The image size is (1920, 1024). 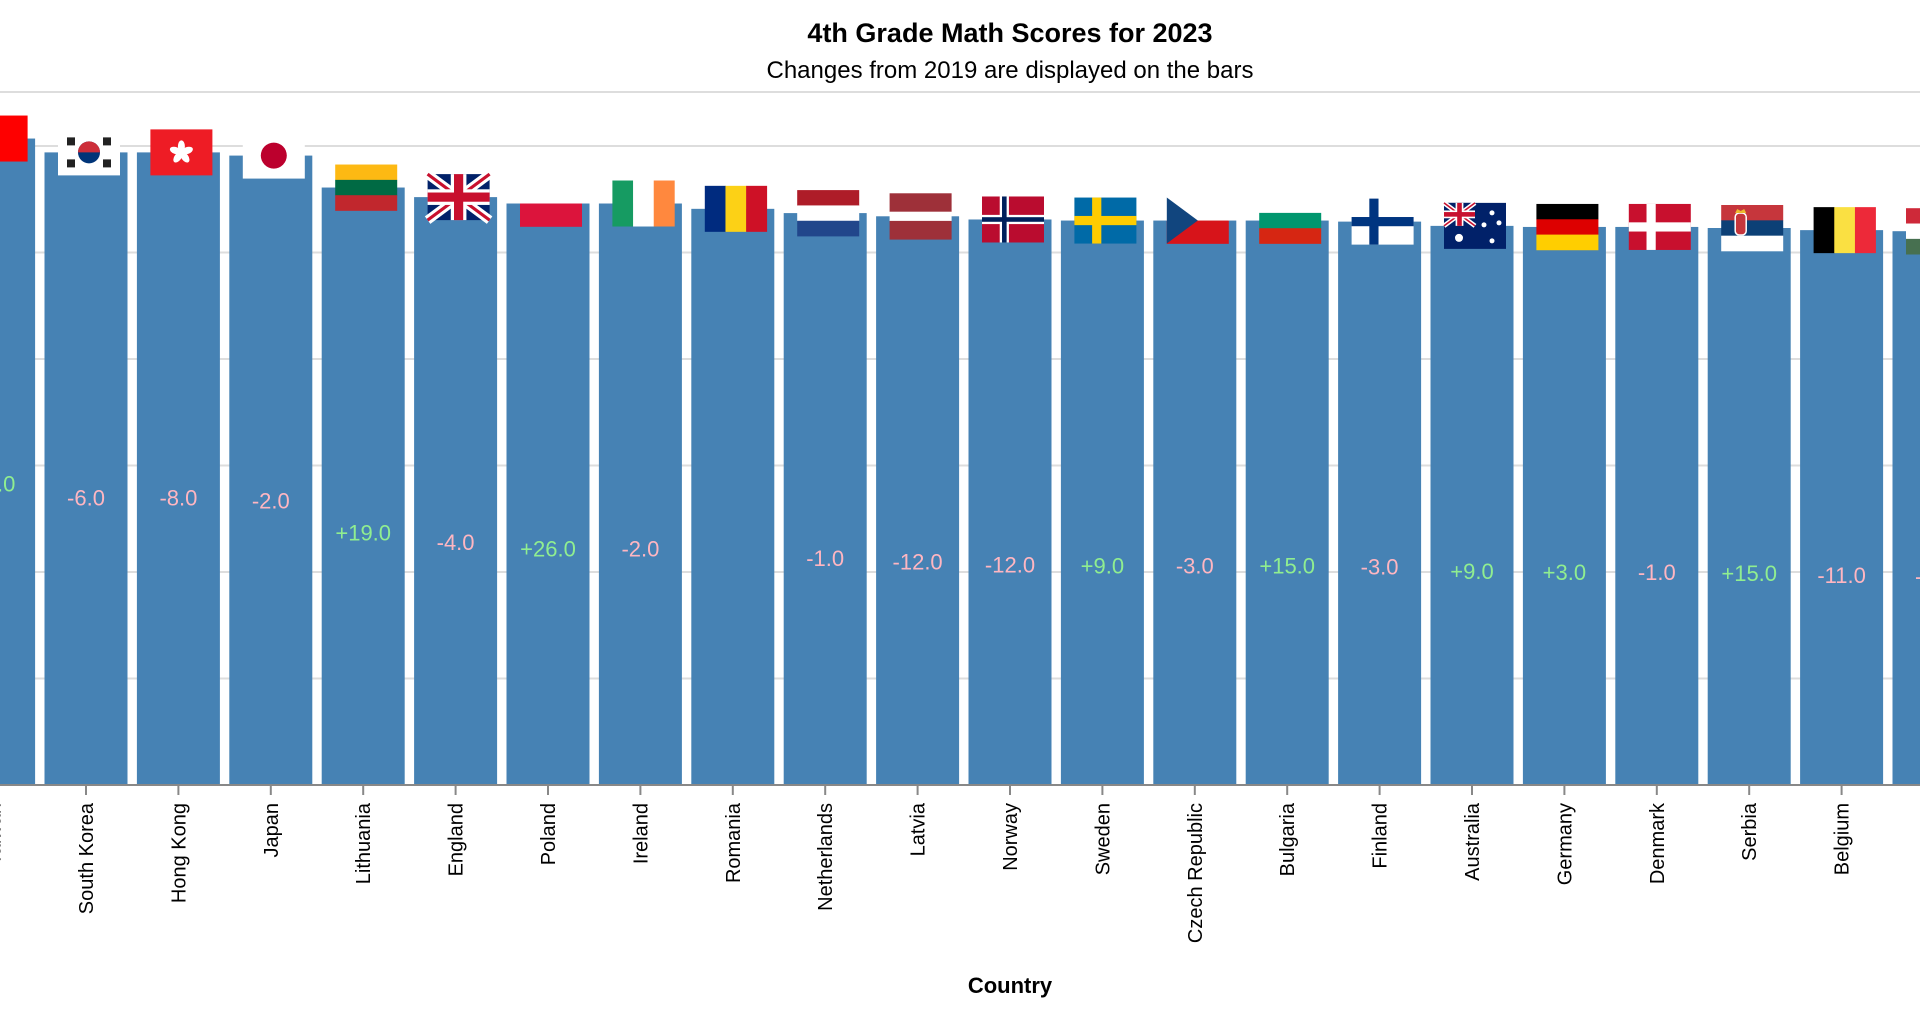 What do you see at coordinates (733, 496) in the screenshot?
I see `bar-romania` at bounding box center [733, 496].